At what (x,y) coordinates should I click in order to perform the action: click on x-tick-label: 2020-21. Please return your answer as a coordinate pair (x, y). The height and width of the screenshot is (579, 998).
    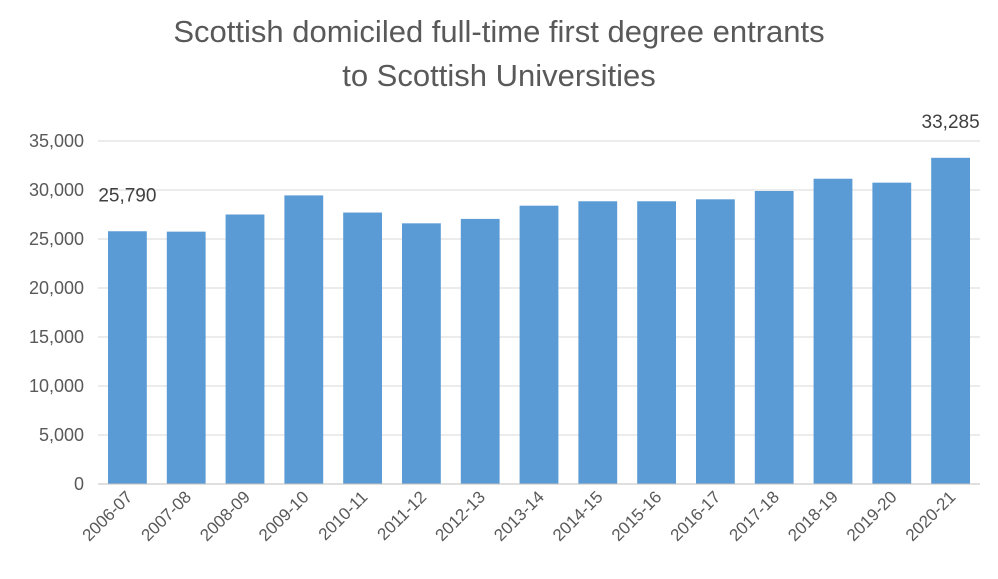
    Looking at the image, I should click on (931, 516).